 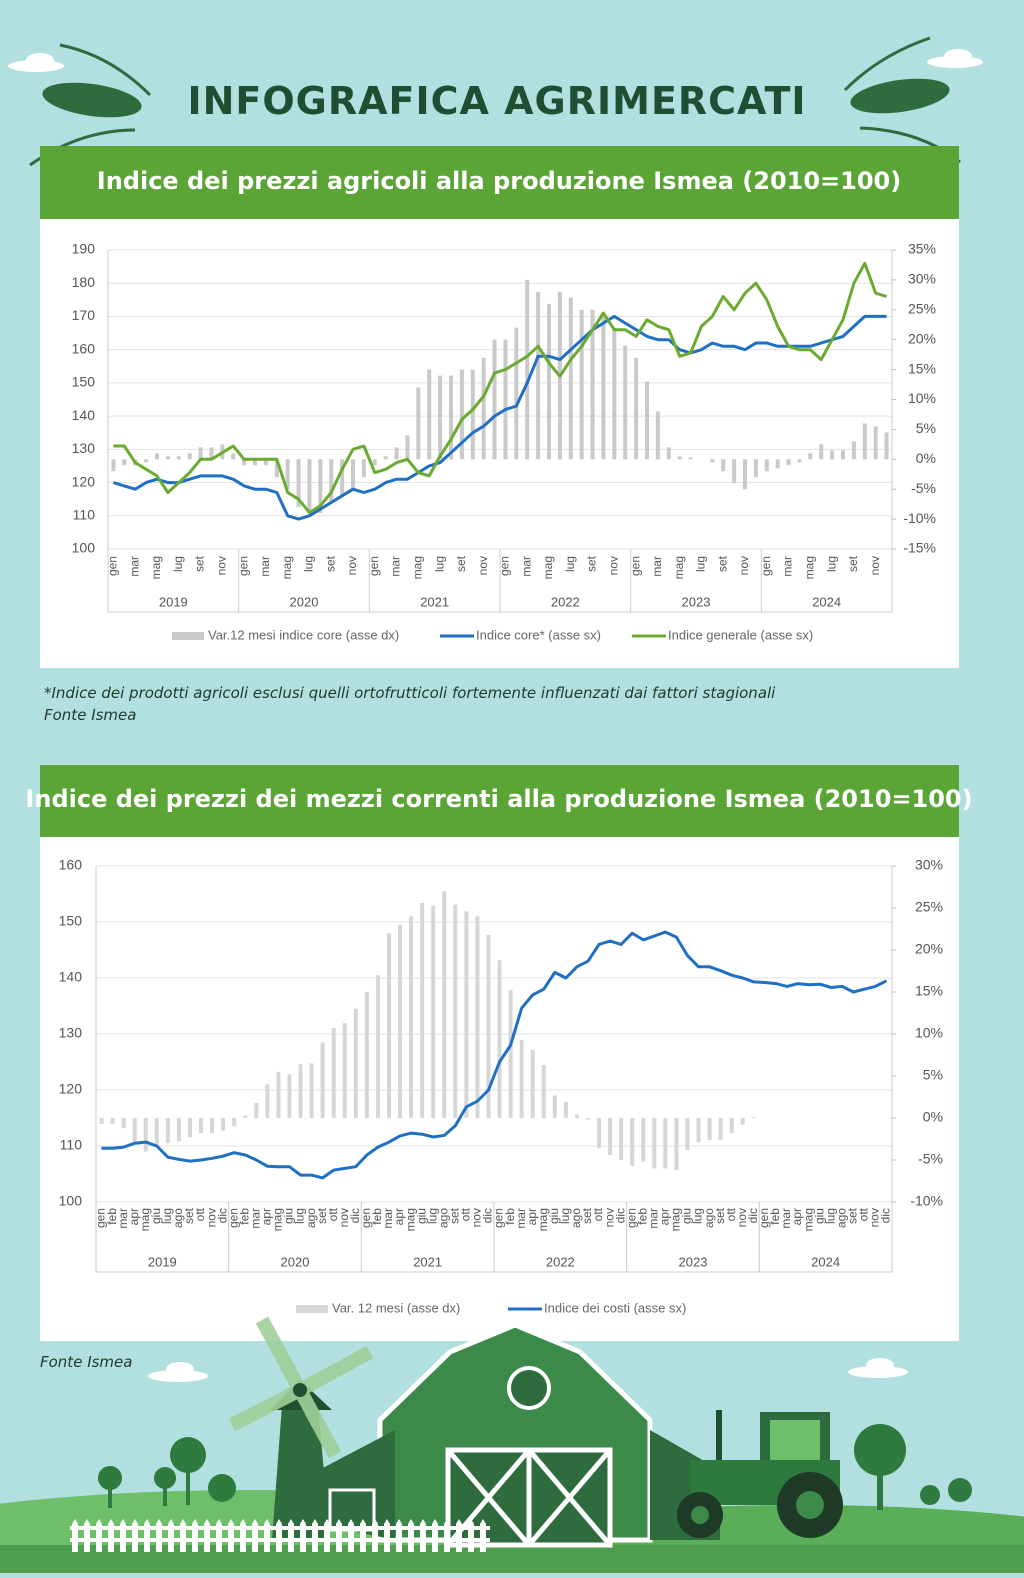 I want to click on y-tick-label: 150, so click(x=71, y=921).